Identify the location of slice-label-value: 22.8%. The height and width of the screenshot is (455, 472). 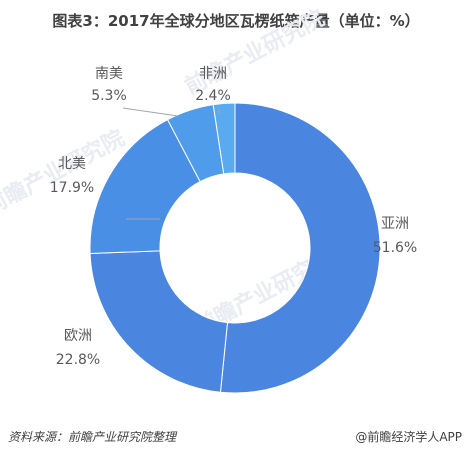
(78, 360).